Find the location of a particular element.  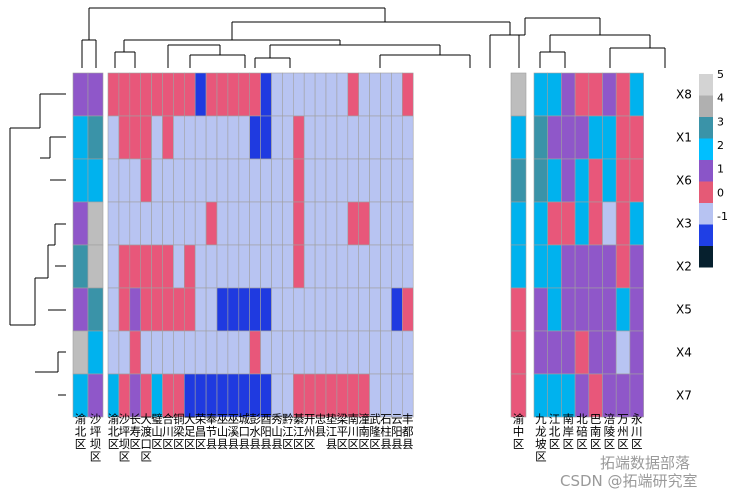

column-label: 璧山区 is located at coordinates (157, 431).